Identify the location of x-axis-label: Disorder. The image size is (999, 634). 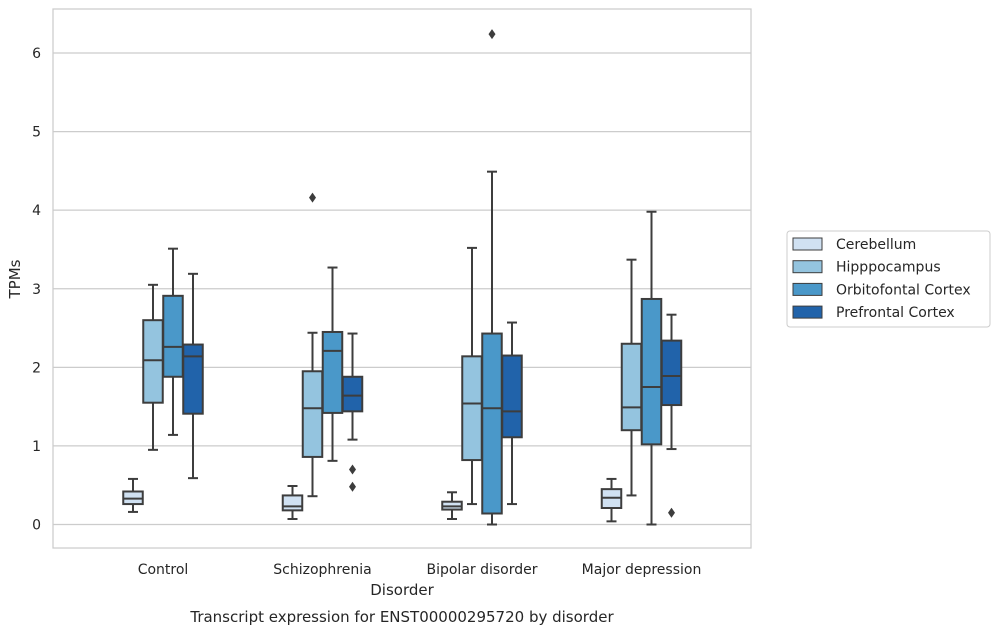
(402, 590).